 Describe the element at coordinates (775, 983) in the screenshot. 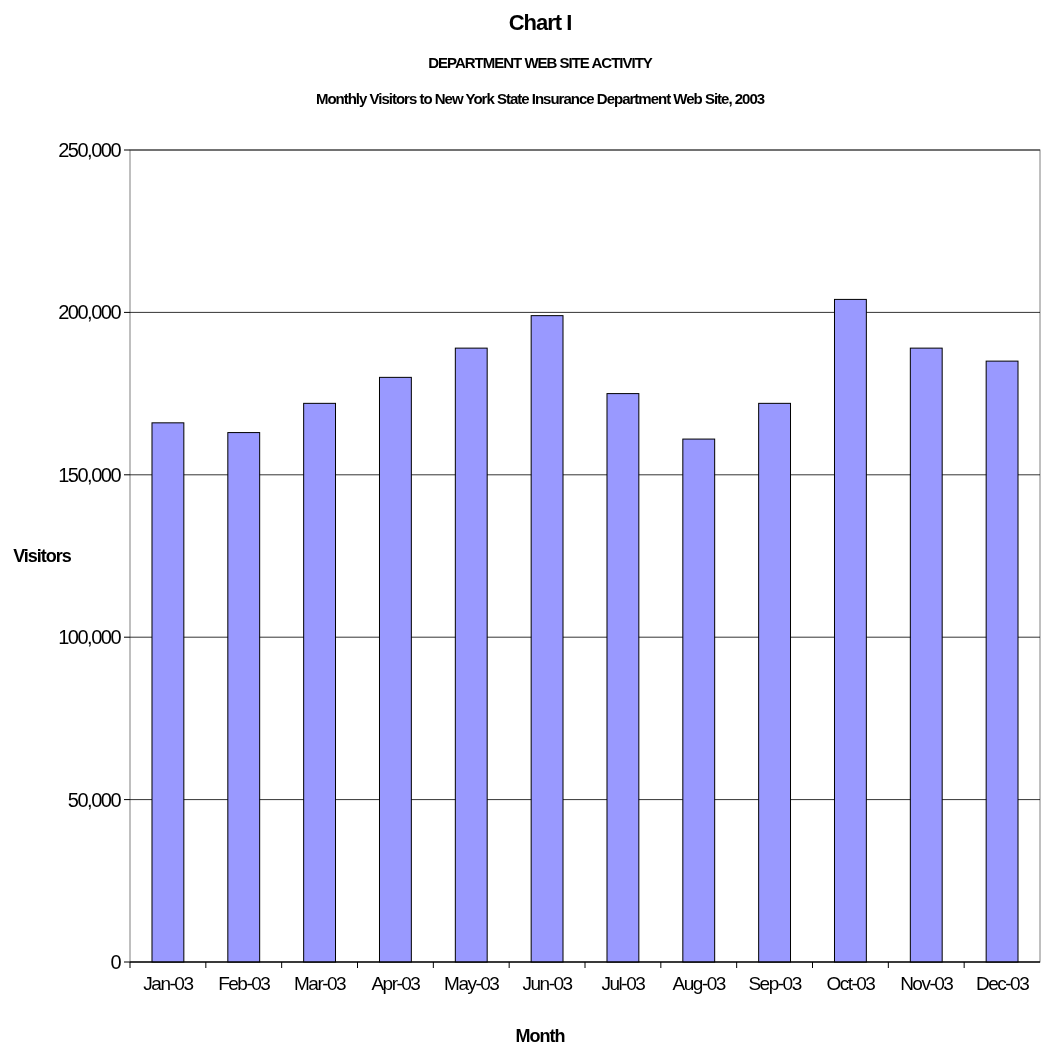

I see `x-tick-label: Sep-03` at that location.